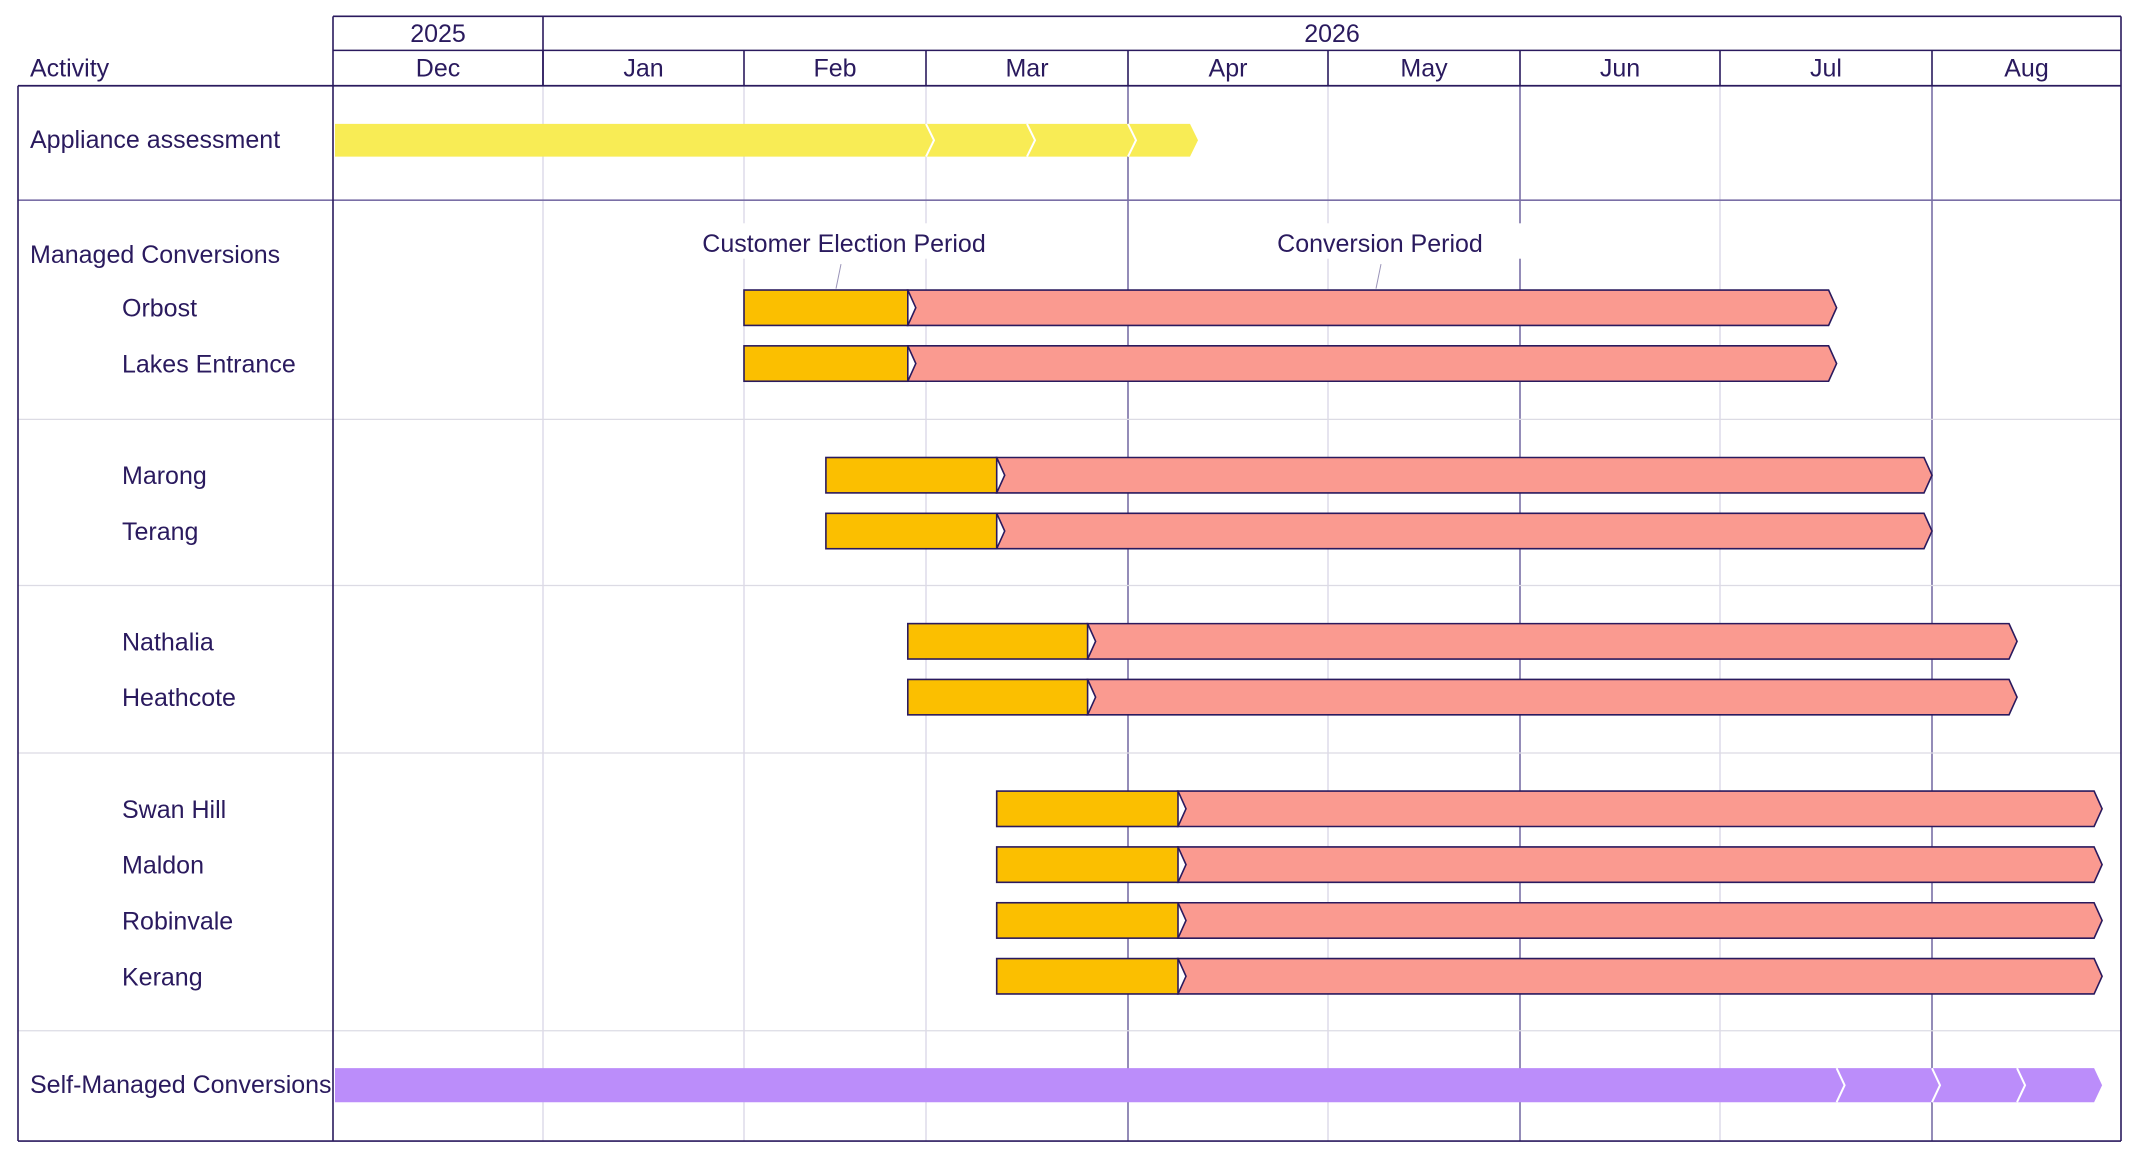 This screenshot has height=1159, width=2135. Describe the element at coordinates (826, 364) in the screenshot. I see `bar-lakes-entrance-election-bar` at that location.